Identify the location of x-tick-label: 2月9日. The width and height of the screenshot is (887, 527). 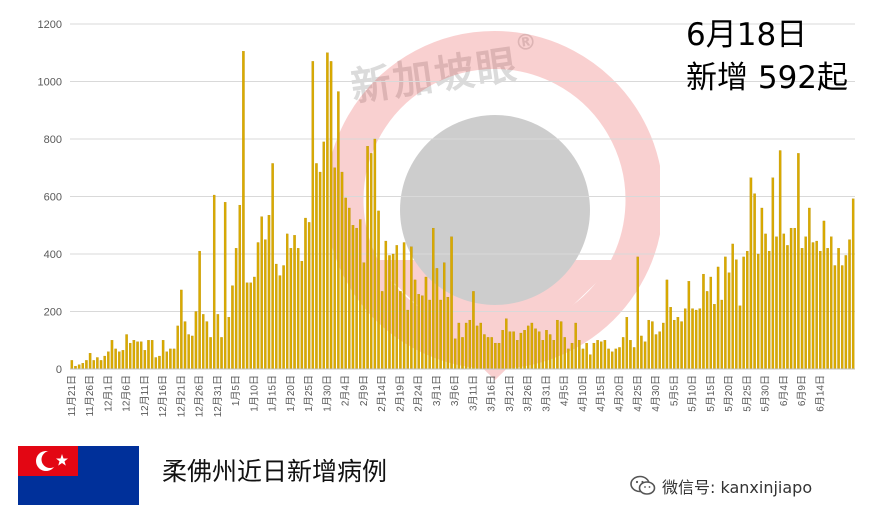
(364, 390).